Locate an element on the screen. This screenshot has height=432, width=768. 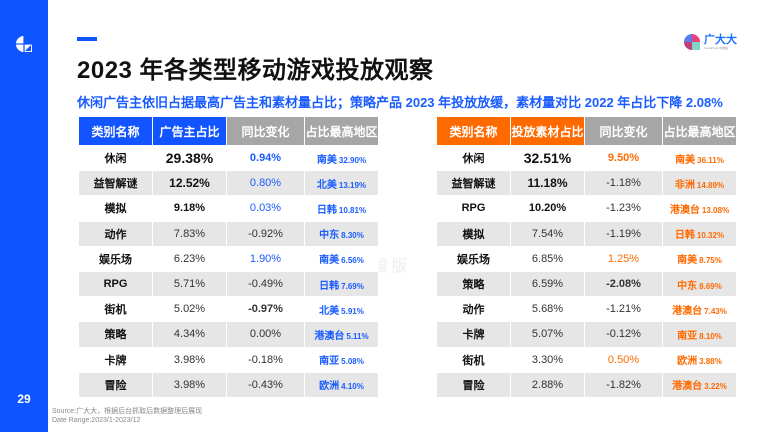
region-cell: 南美 36.11% is located at coordinates (700, 158).